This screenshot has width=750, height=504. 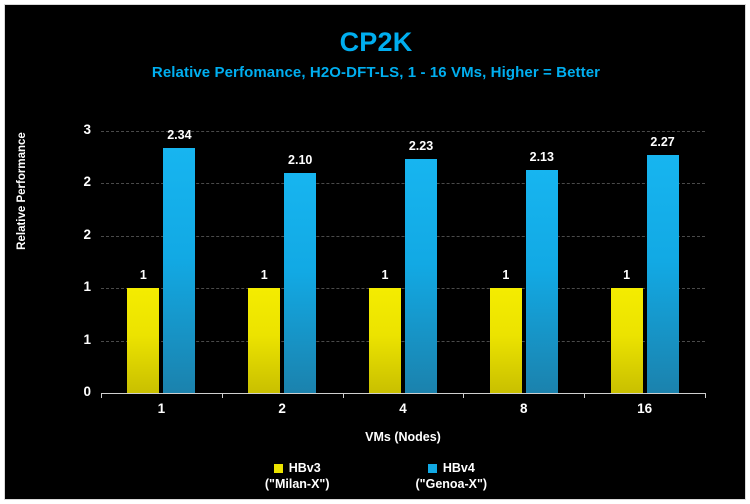 I want to click on x-axis-tick-label: 1, so click(x=161, y=408).